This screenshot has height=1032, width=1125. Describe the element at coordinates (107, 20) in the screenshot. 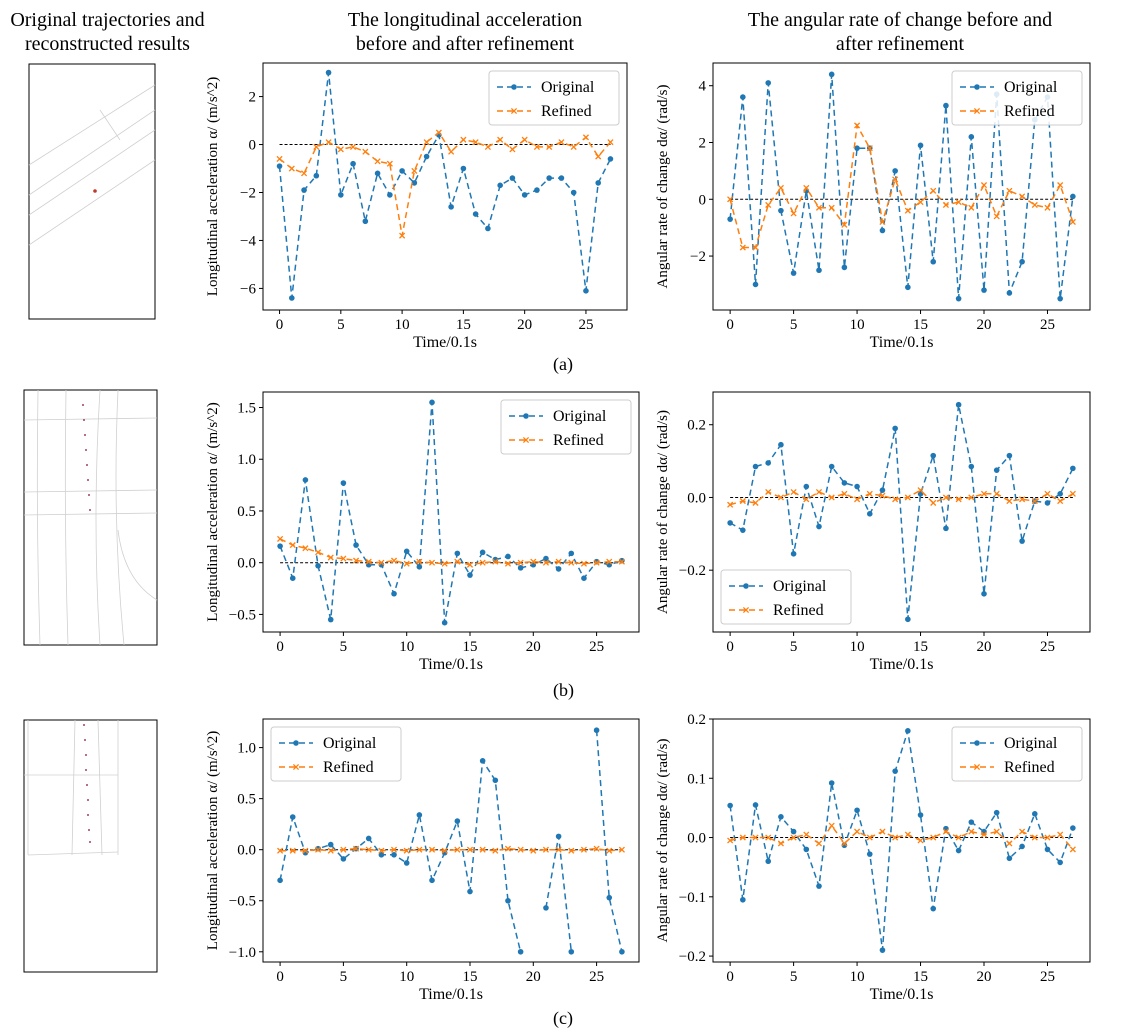

I see `header-trajectories-line1: Original trajectories and` at that location.